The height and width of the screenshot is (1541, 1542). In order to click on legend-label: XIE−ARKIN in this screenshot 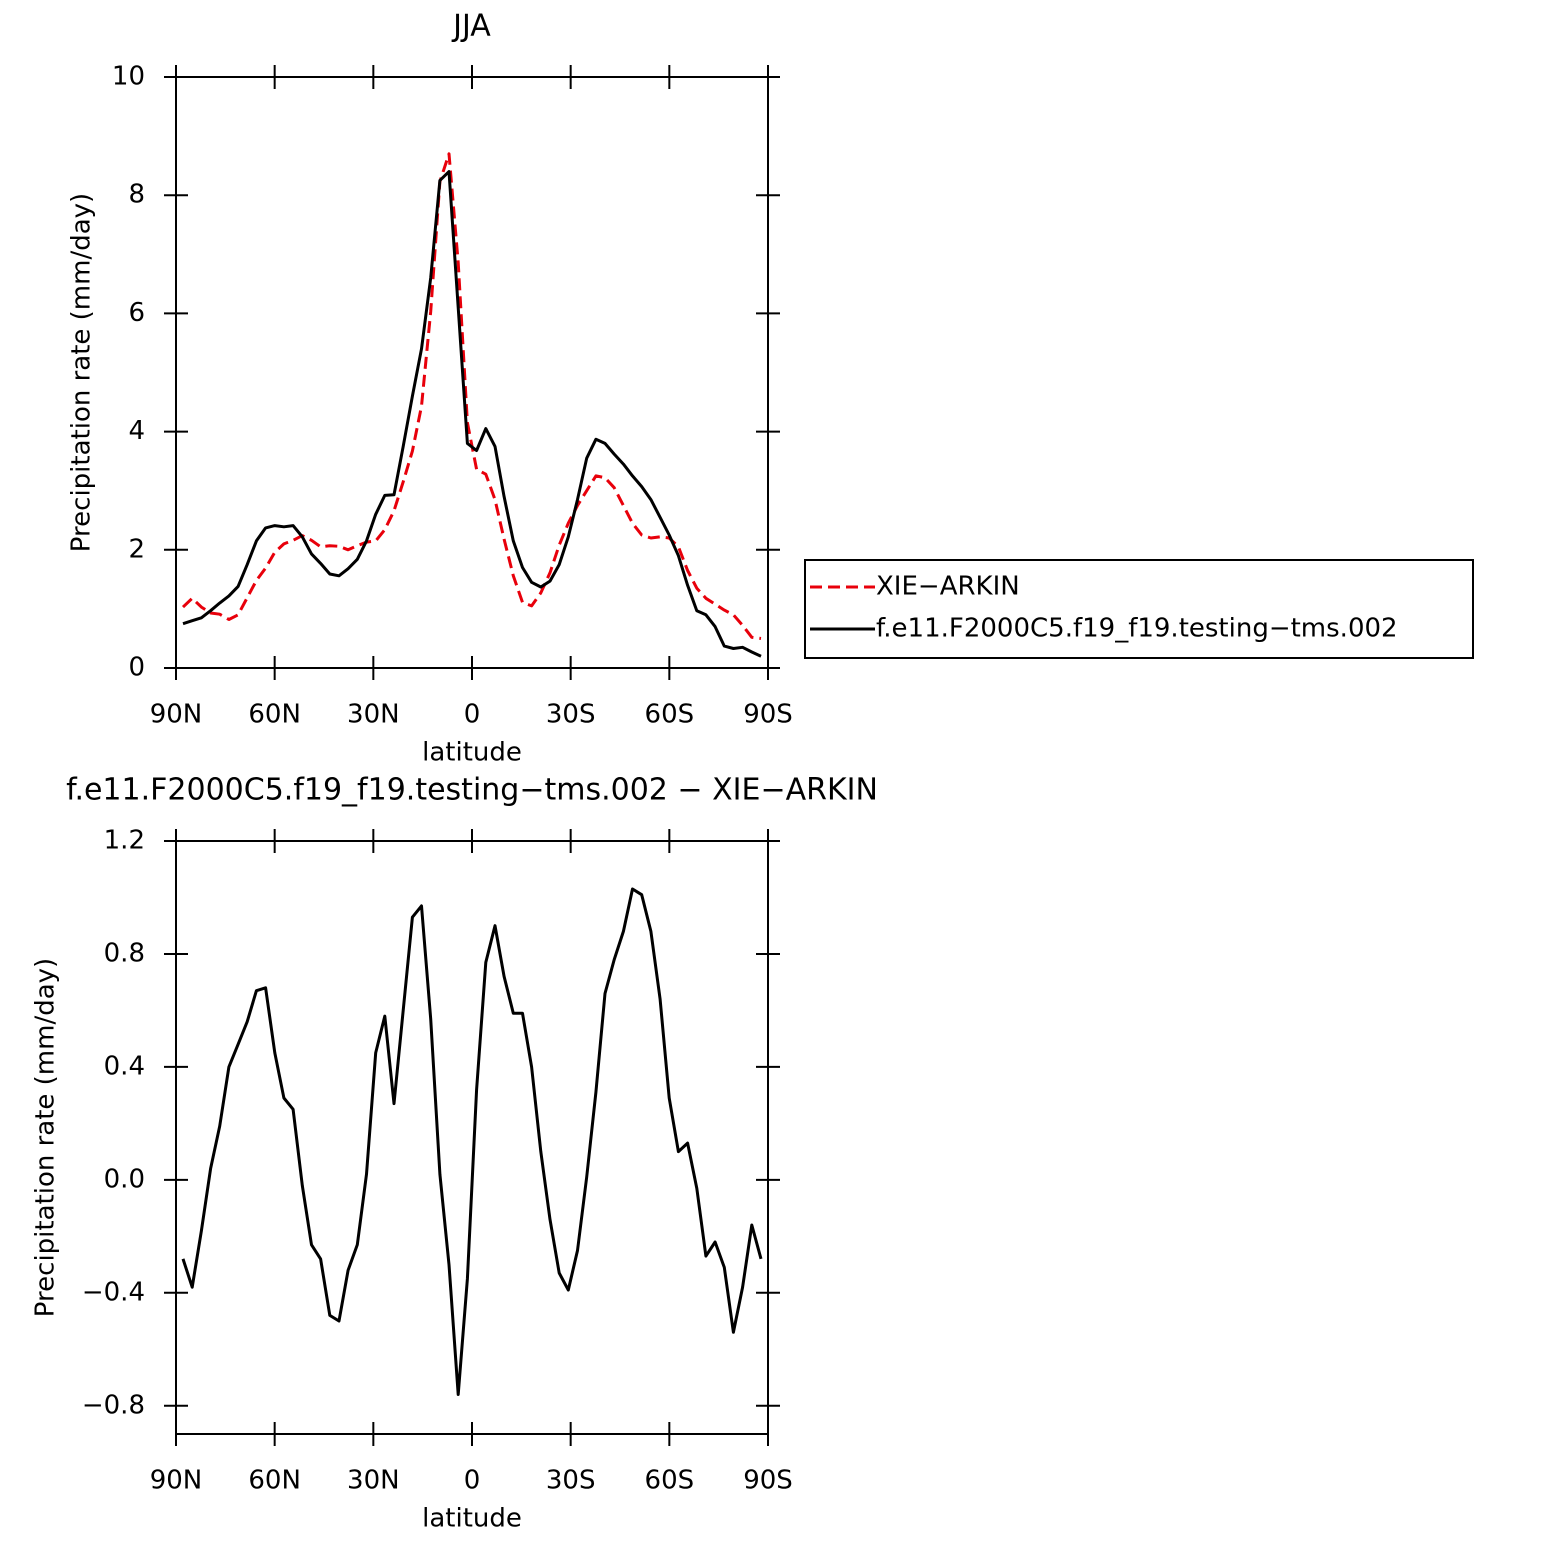, I will do `click(948, 587)`.